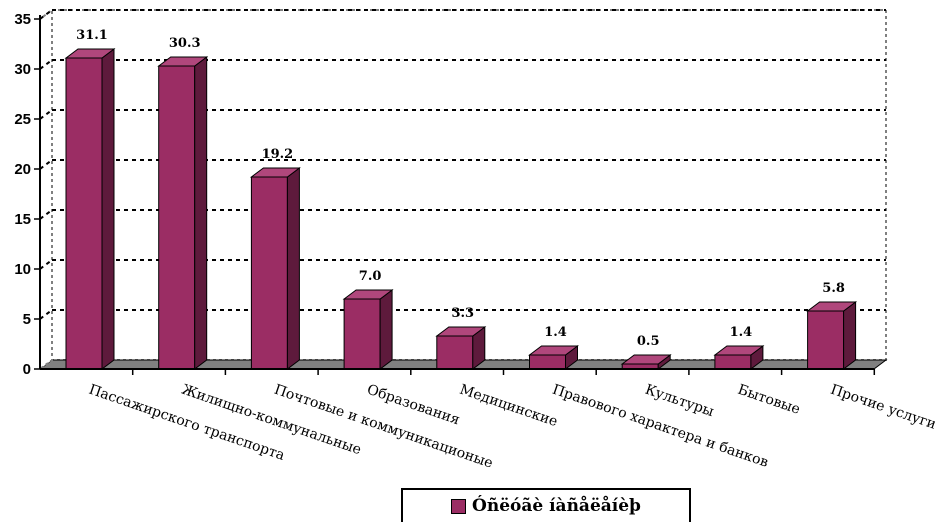 This screenshot has width=935, height=524. Describe the element at coordinates (22, 119) in the screenshot. I see `y-tick-label: 25` at that location.